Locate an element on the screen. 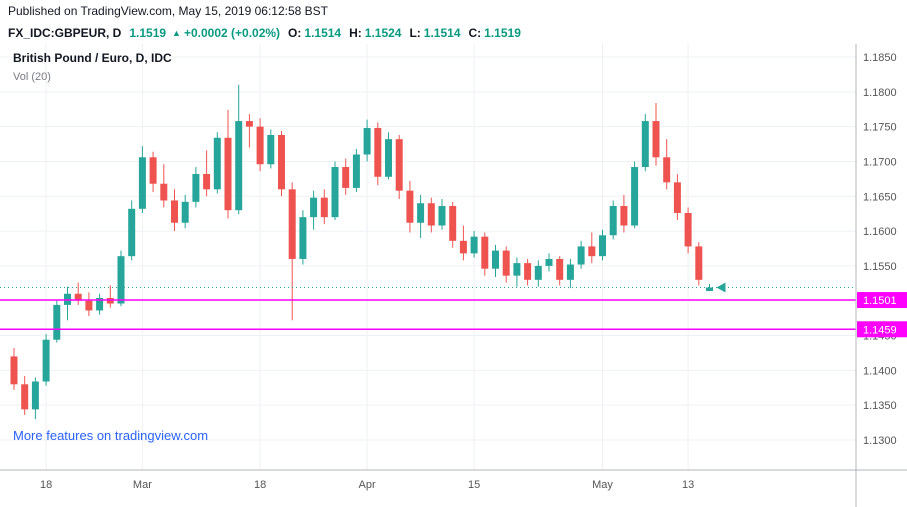  time-tick-label: Mar is located at coordinates (142, 485).